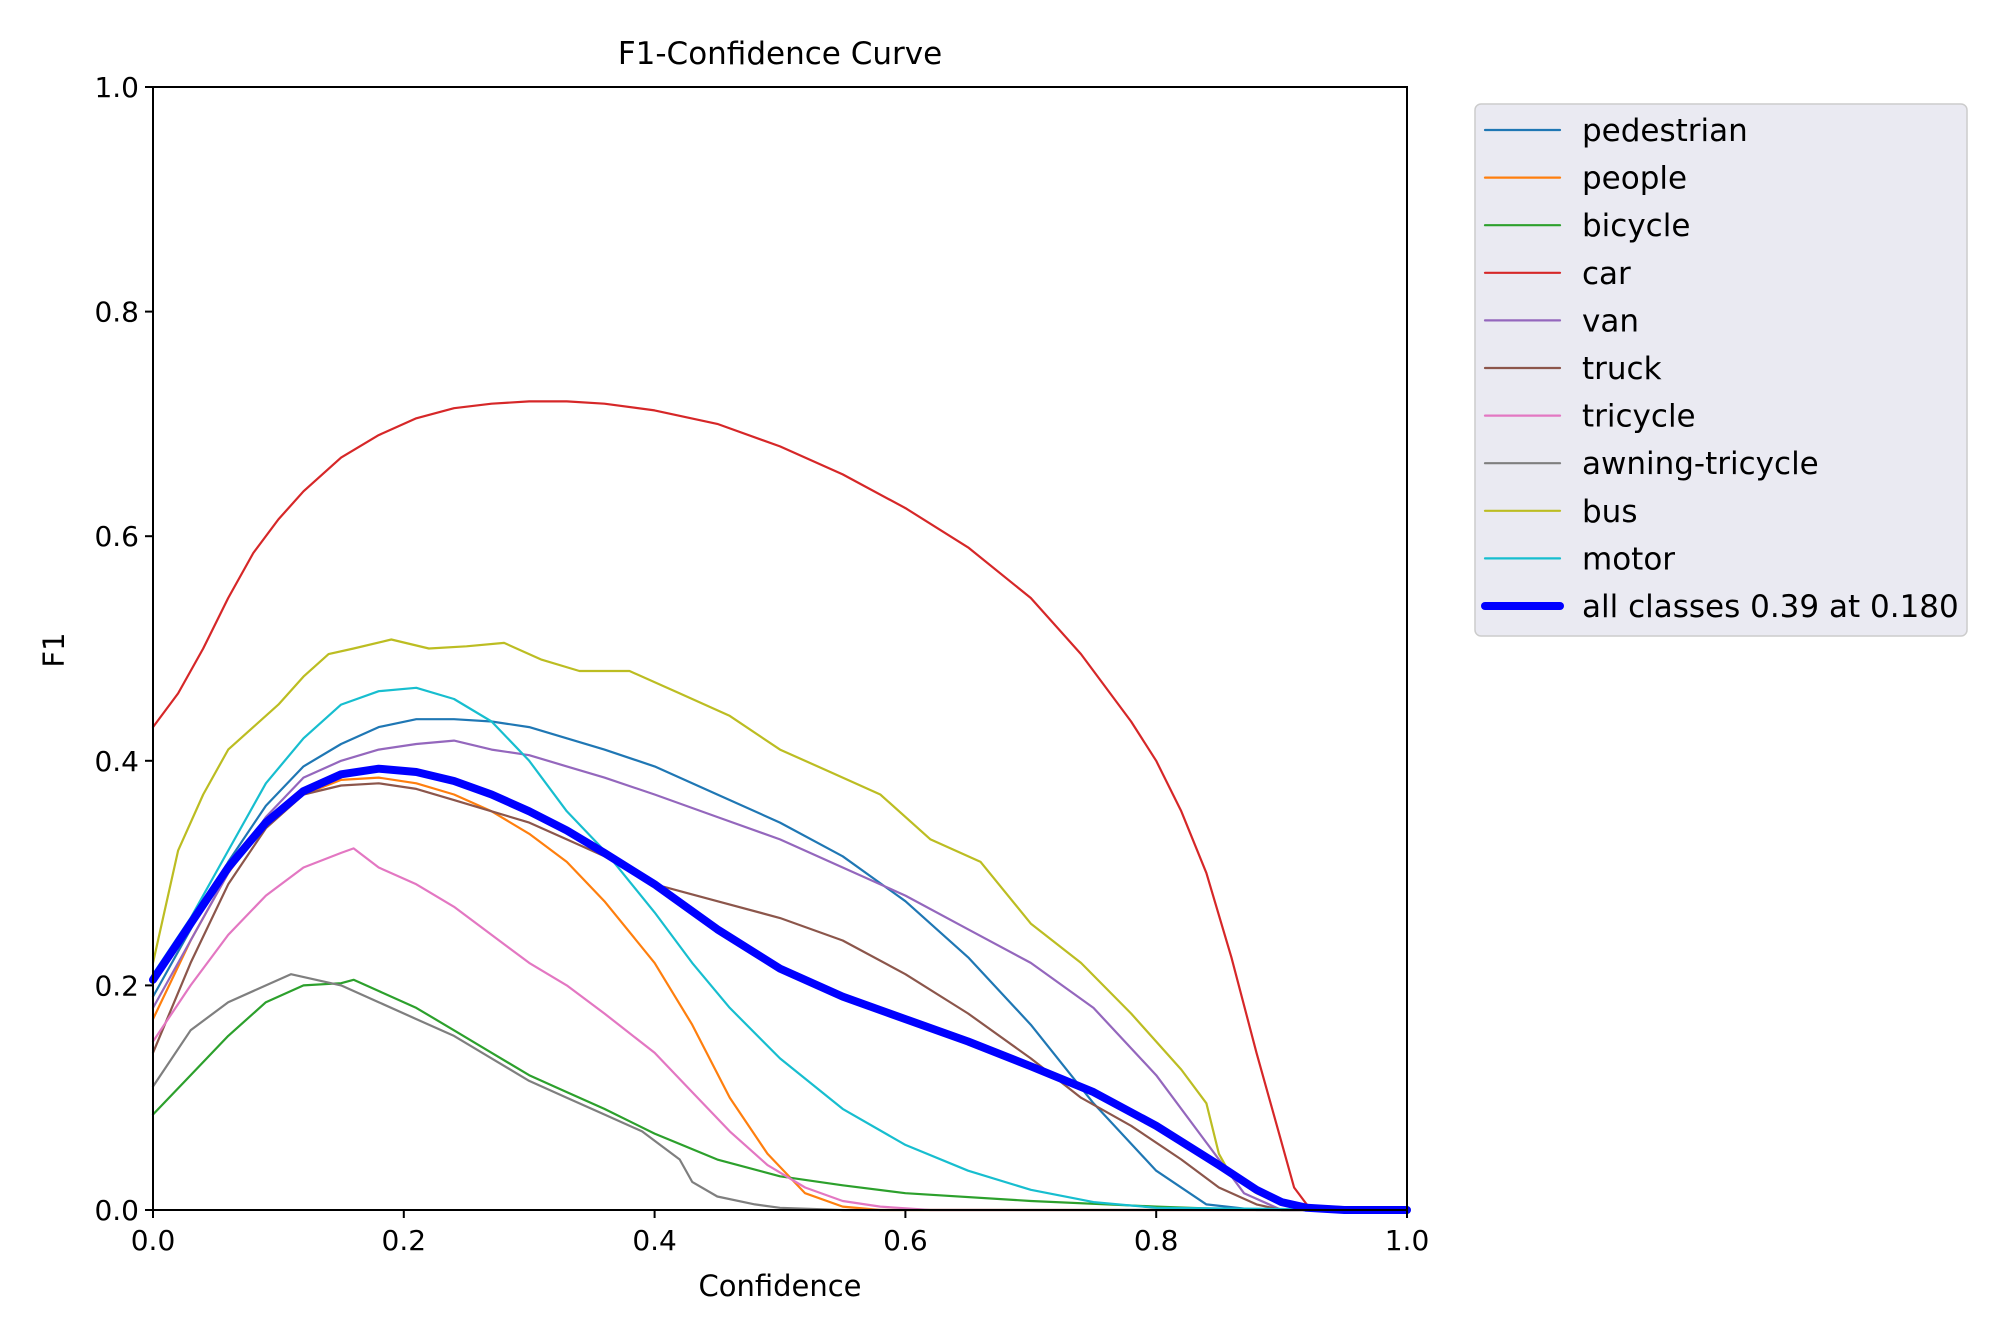  What do you see at coordinates (116, 1210) in the screenshot?
I see `y-tick-label: 0.0` at bounding box center [116, 1210].